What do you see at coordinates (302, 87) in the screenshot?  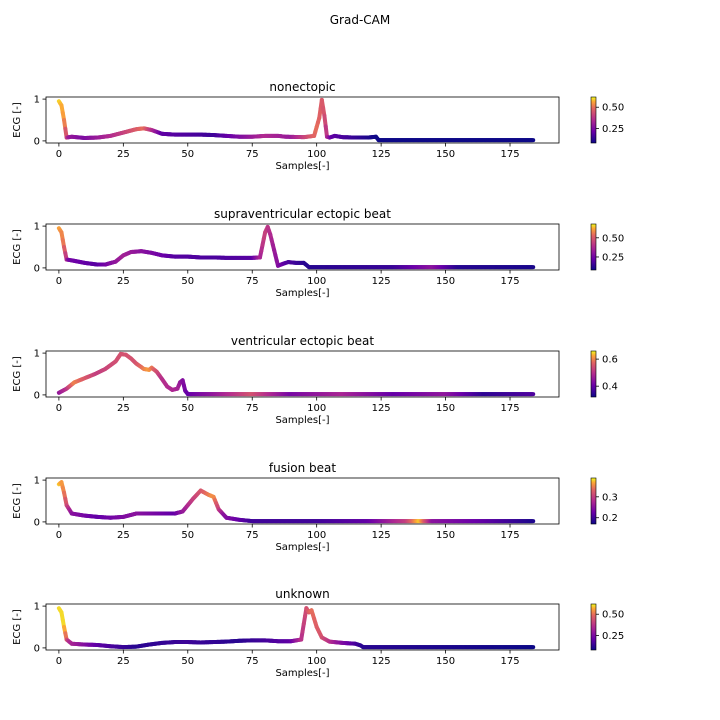 I see `panel-title: nonectopic` at bounding box center [302, 87].